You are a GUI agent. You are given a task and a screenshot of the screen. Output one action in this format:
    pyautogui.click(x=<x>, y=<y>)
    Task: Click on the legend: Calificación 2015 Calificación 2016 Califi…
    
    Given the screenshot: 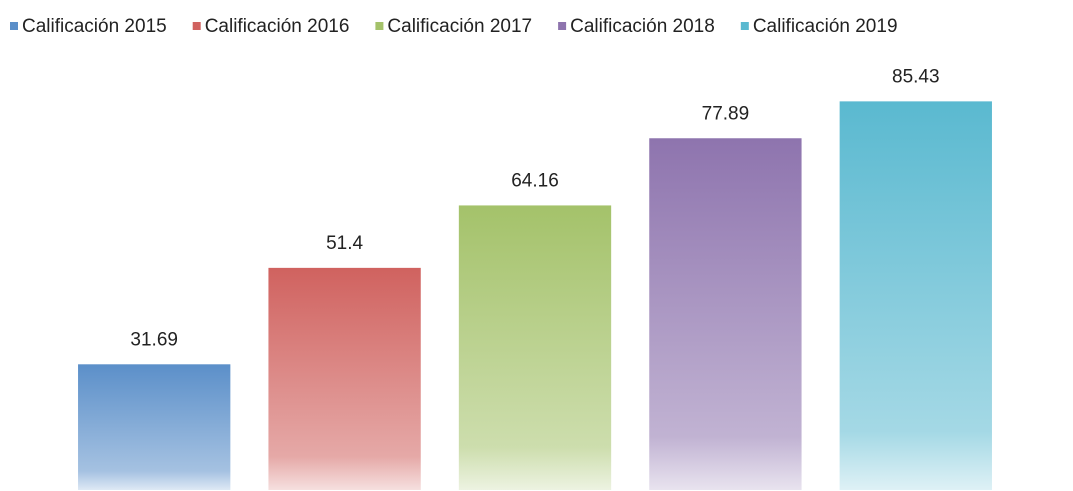 What is the action you would take?
    pyautogui.click(x=454, y=26)
    